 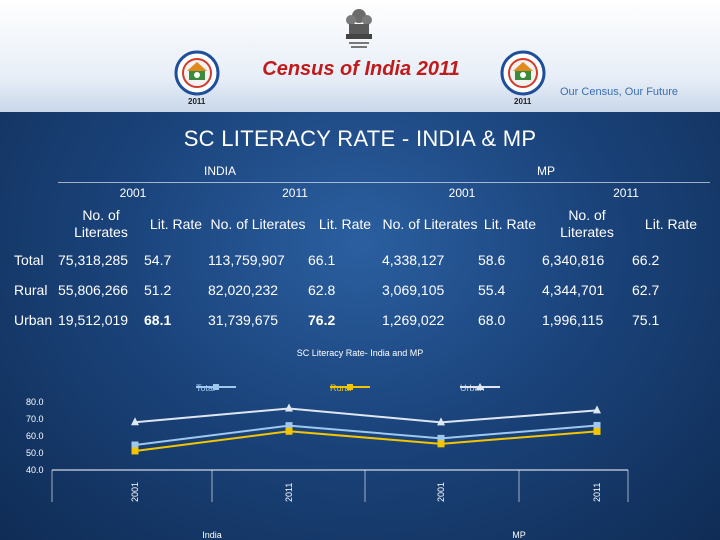 What do you see at coordinates (350, 388) in the screenshot?
I see `legend-item-rural: Rural` at bounding box center [350, 388].